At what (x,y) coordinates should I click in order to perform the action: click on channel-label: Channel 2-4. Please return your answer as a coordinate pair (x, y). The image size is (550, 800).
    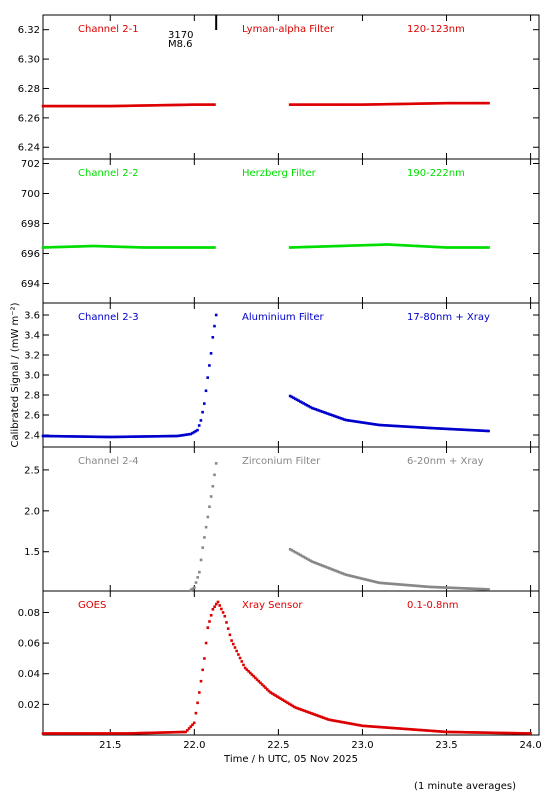
    Looking at the image, I should click on (108, 461).